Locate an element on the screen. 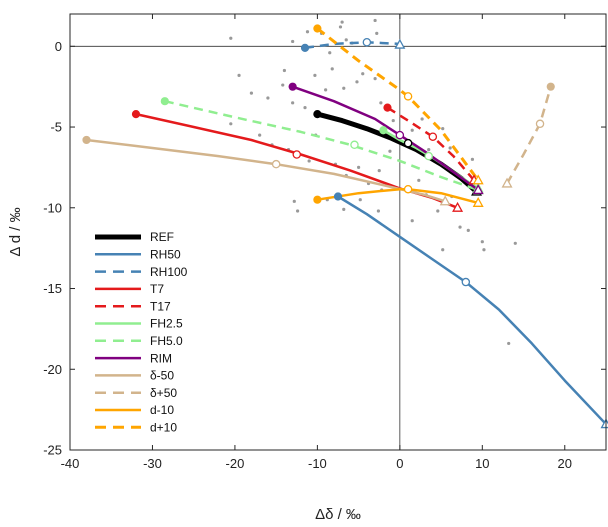 The width and height of the screenshot is (608, 527). legend-label-rh100: RH100 is located at coordinates (169, 272).